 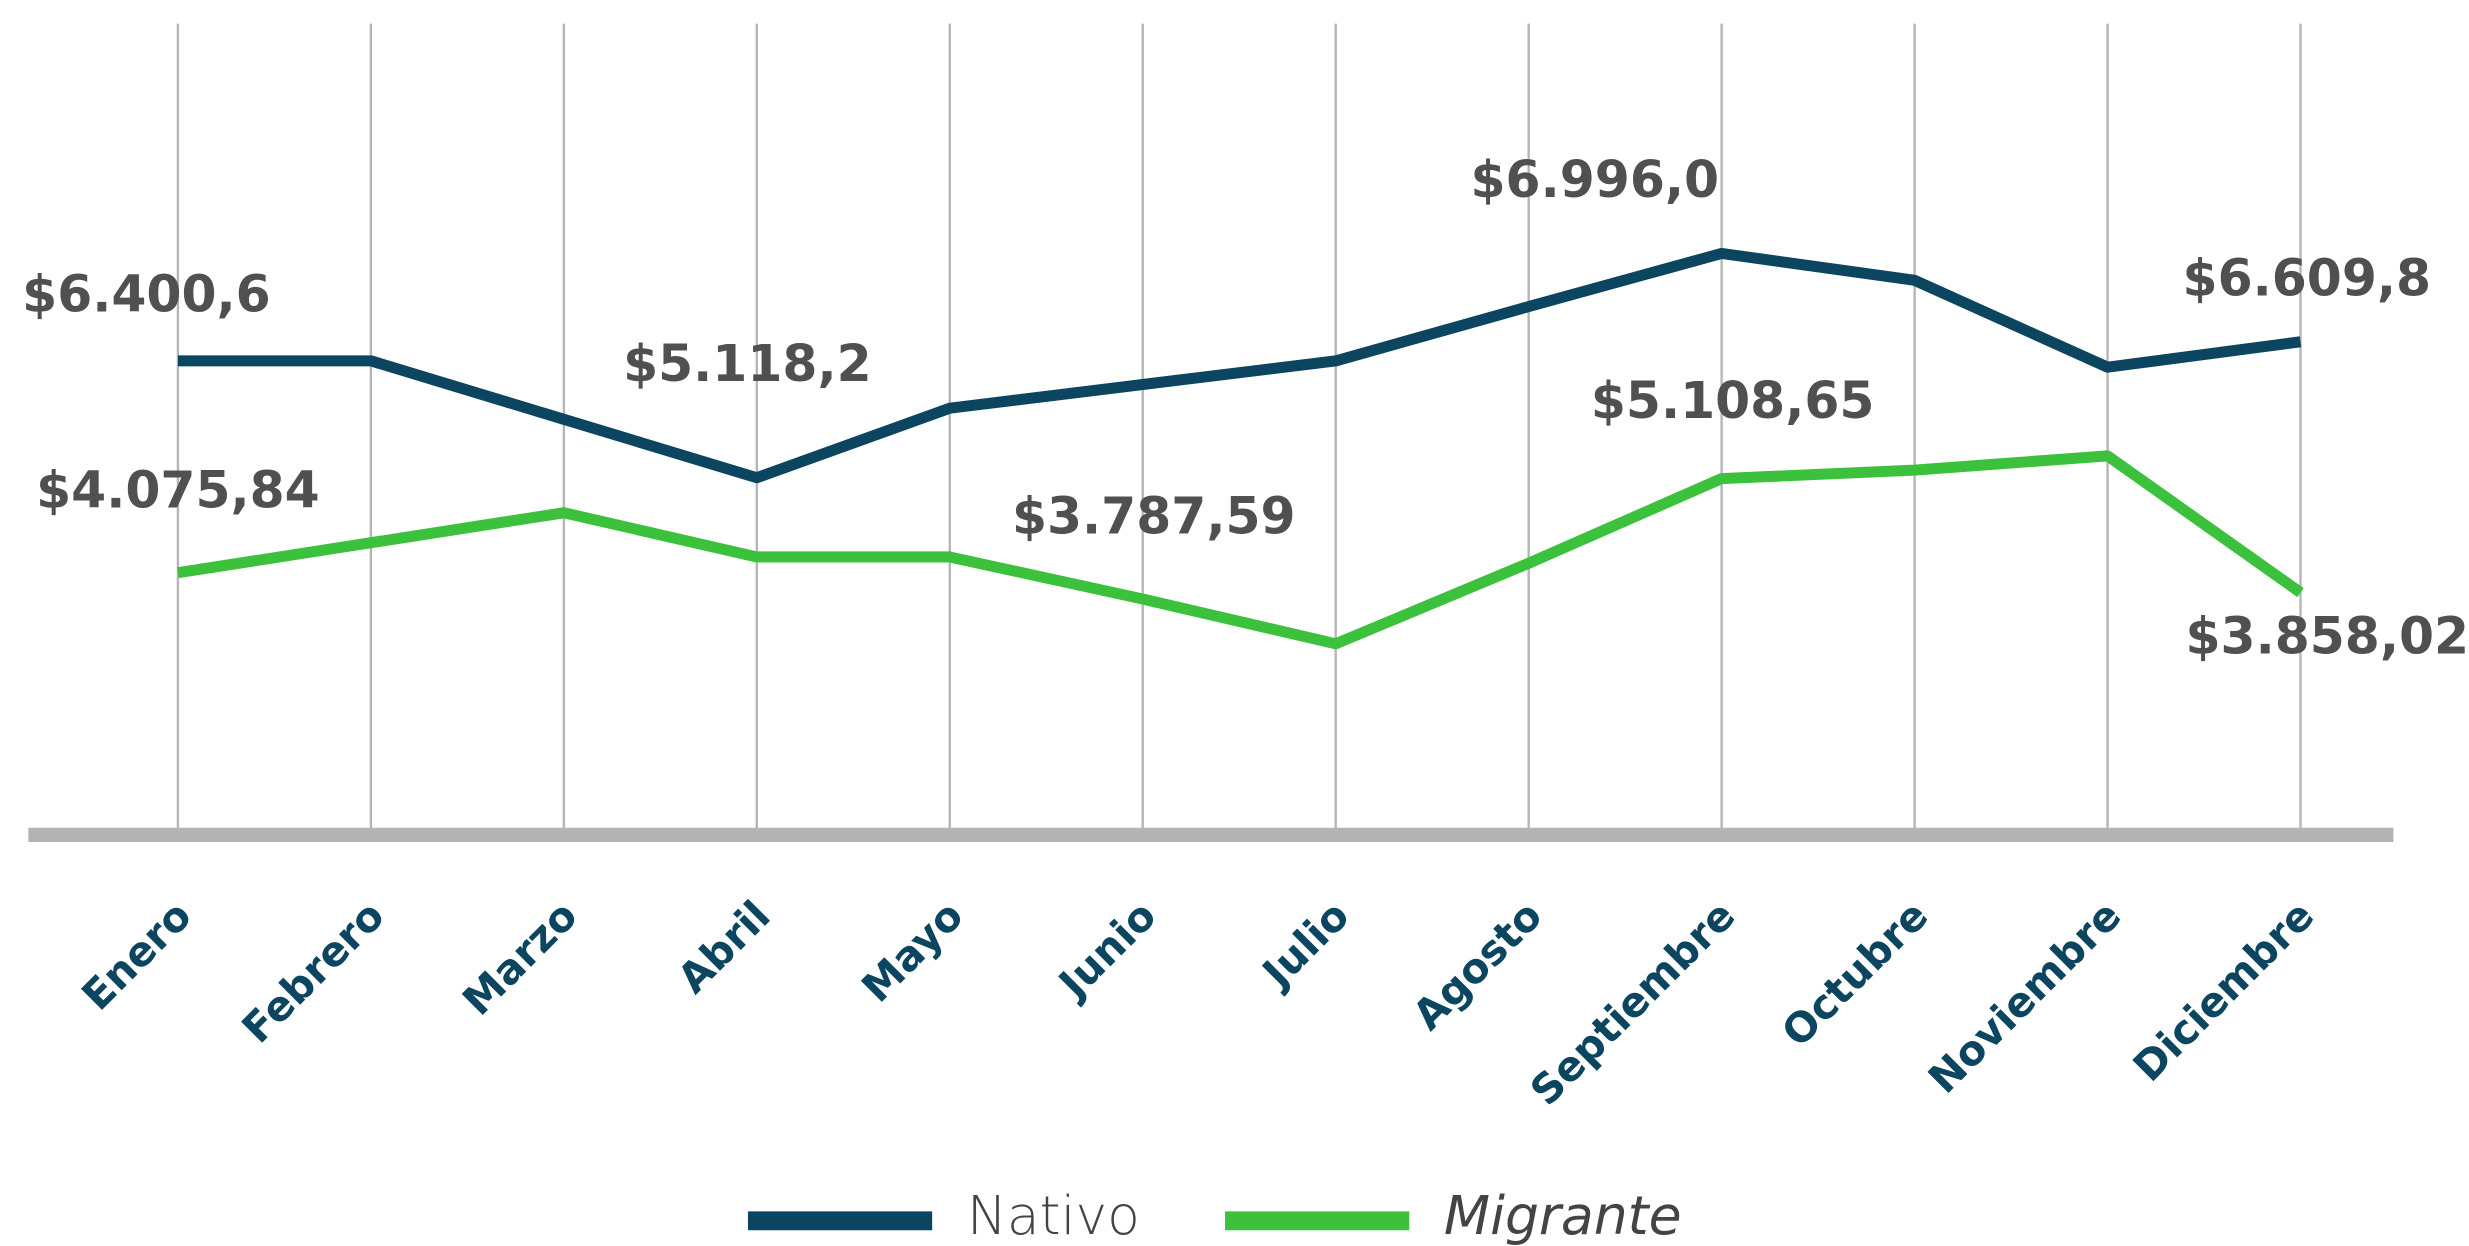 I want to click on x-tick-label: Agosto, so click(x=1478, y=965).